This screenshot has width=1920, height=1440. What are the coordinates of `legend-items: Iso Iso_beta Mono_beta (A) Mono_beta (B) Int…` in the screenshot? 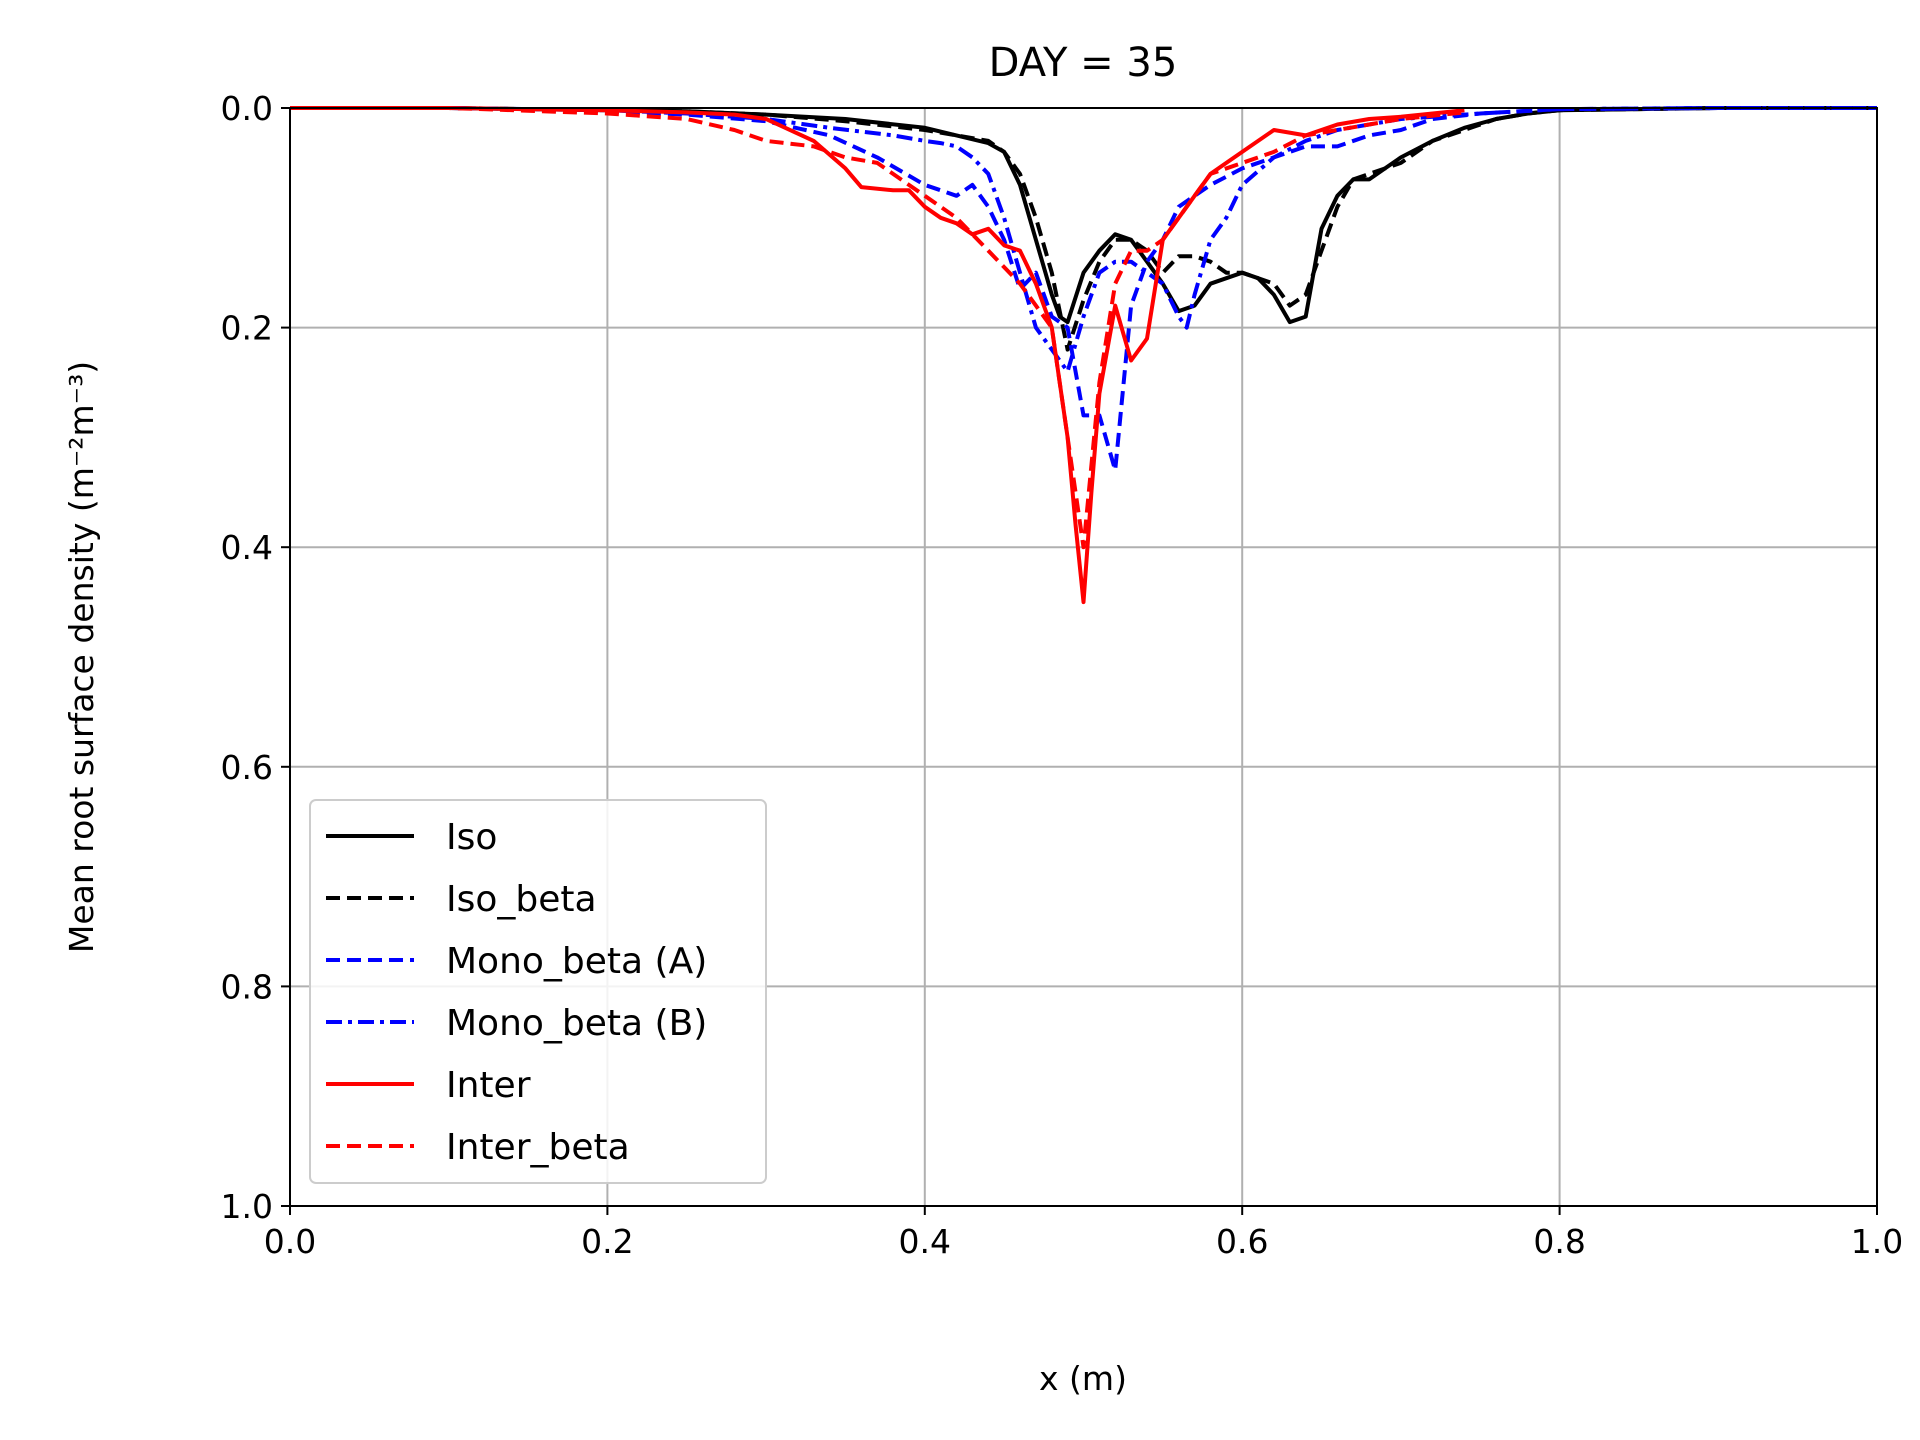 It's located at (516, 992).